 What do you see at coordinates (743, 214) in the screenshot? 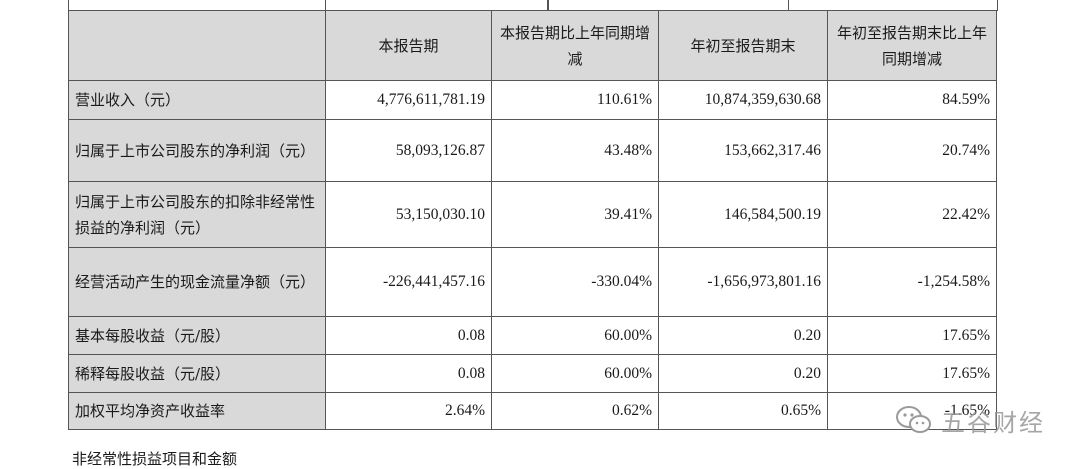
I see `value-year-to-date: 146,584,500.19` at bounding box center [743, 214].